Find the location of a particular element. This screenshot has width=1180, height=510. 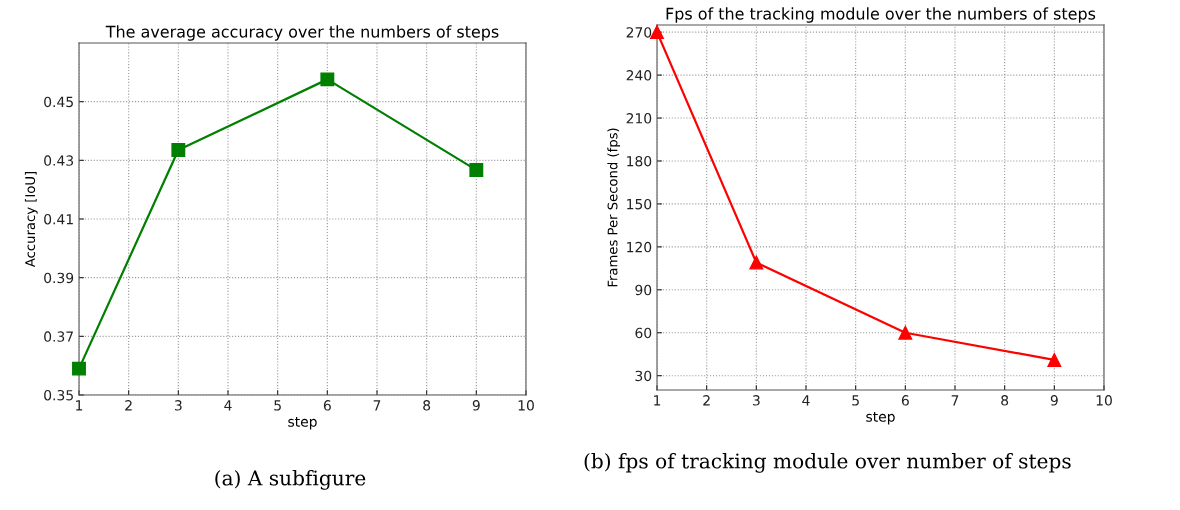

y-tick-label: 0.37 is located at coordinates (58, 336).